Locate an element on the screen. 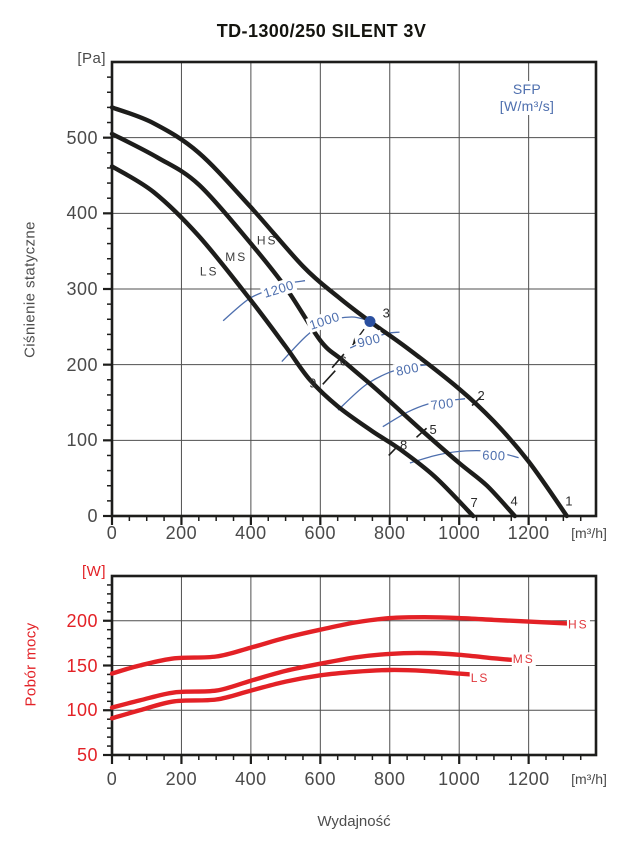 The image size is (643, 849). power-consumption-curve-ms is located at coordinates (313, 680).